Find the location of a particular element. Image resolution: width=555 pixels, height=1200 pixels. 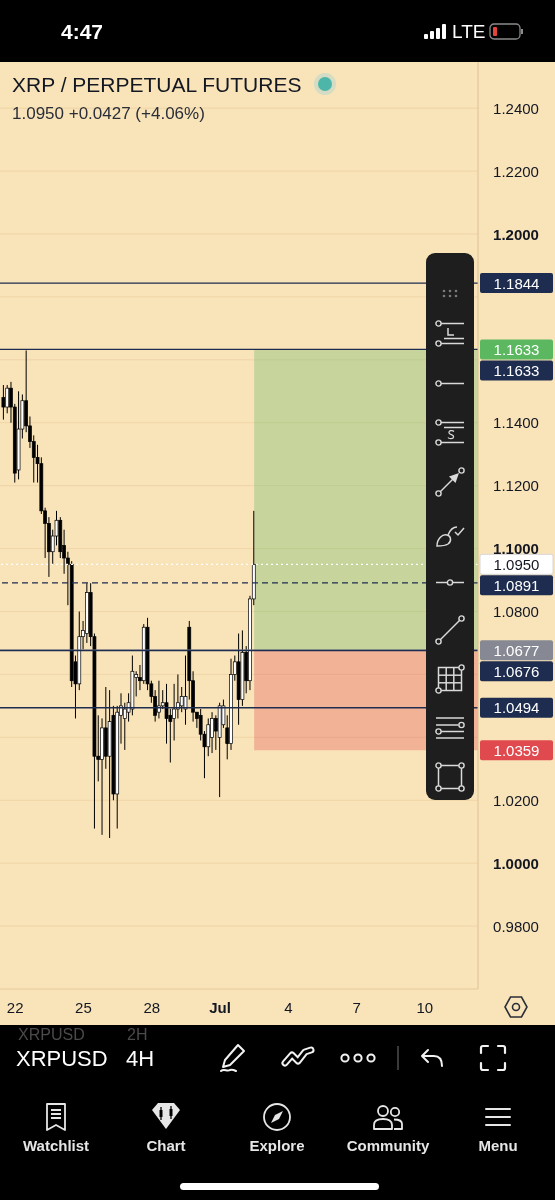

ref-line-label: 1.1844 is located at coordinates (516, 283).